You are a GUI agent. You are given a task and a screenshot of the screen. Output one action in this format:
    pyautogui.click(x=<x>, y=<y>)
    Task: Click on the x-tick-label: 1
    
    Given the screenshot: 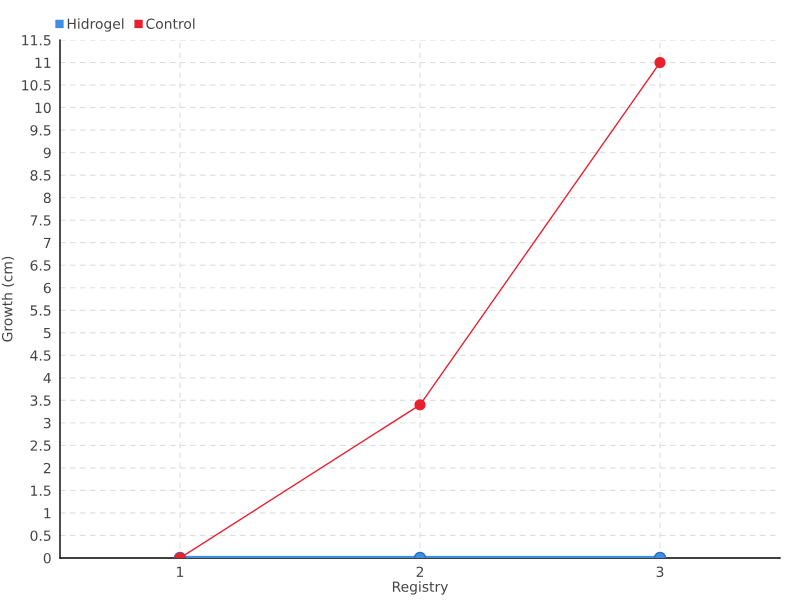 What is the action you would take?
    pyautogui.click(x=180, y=571)
    